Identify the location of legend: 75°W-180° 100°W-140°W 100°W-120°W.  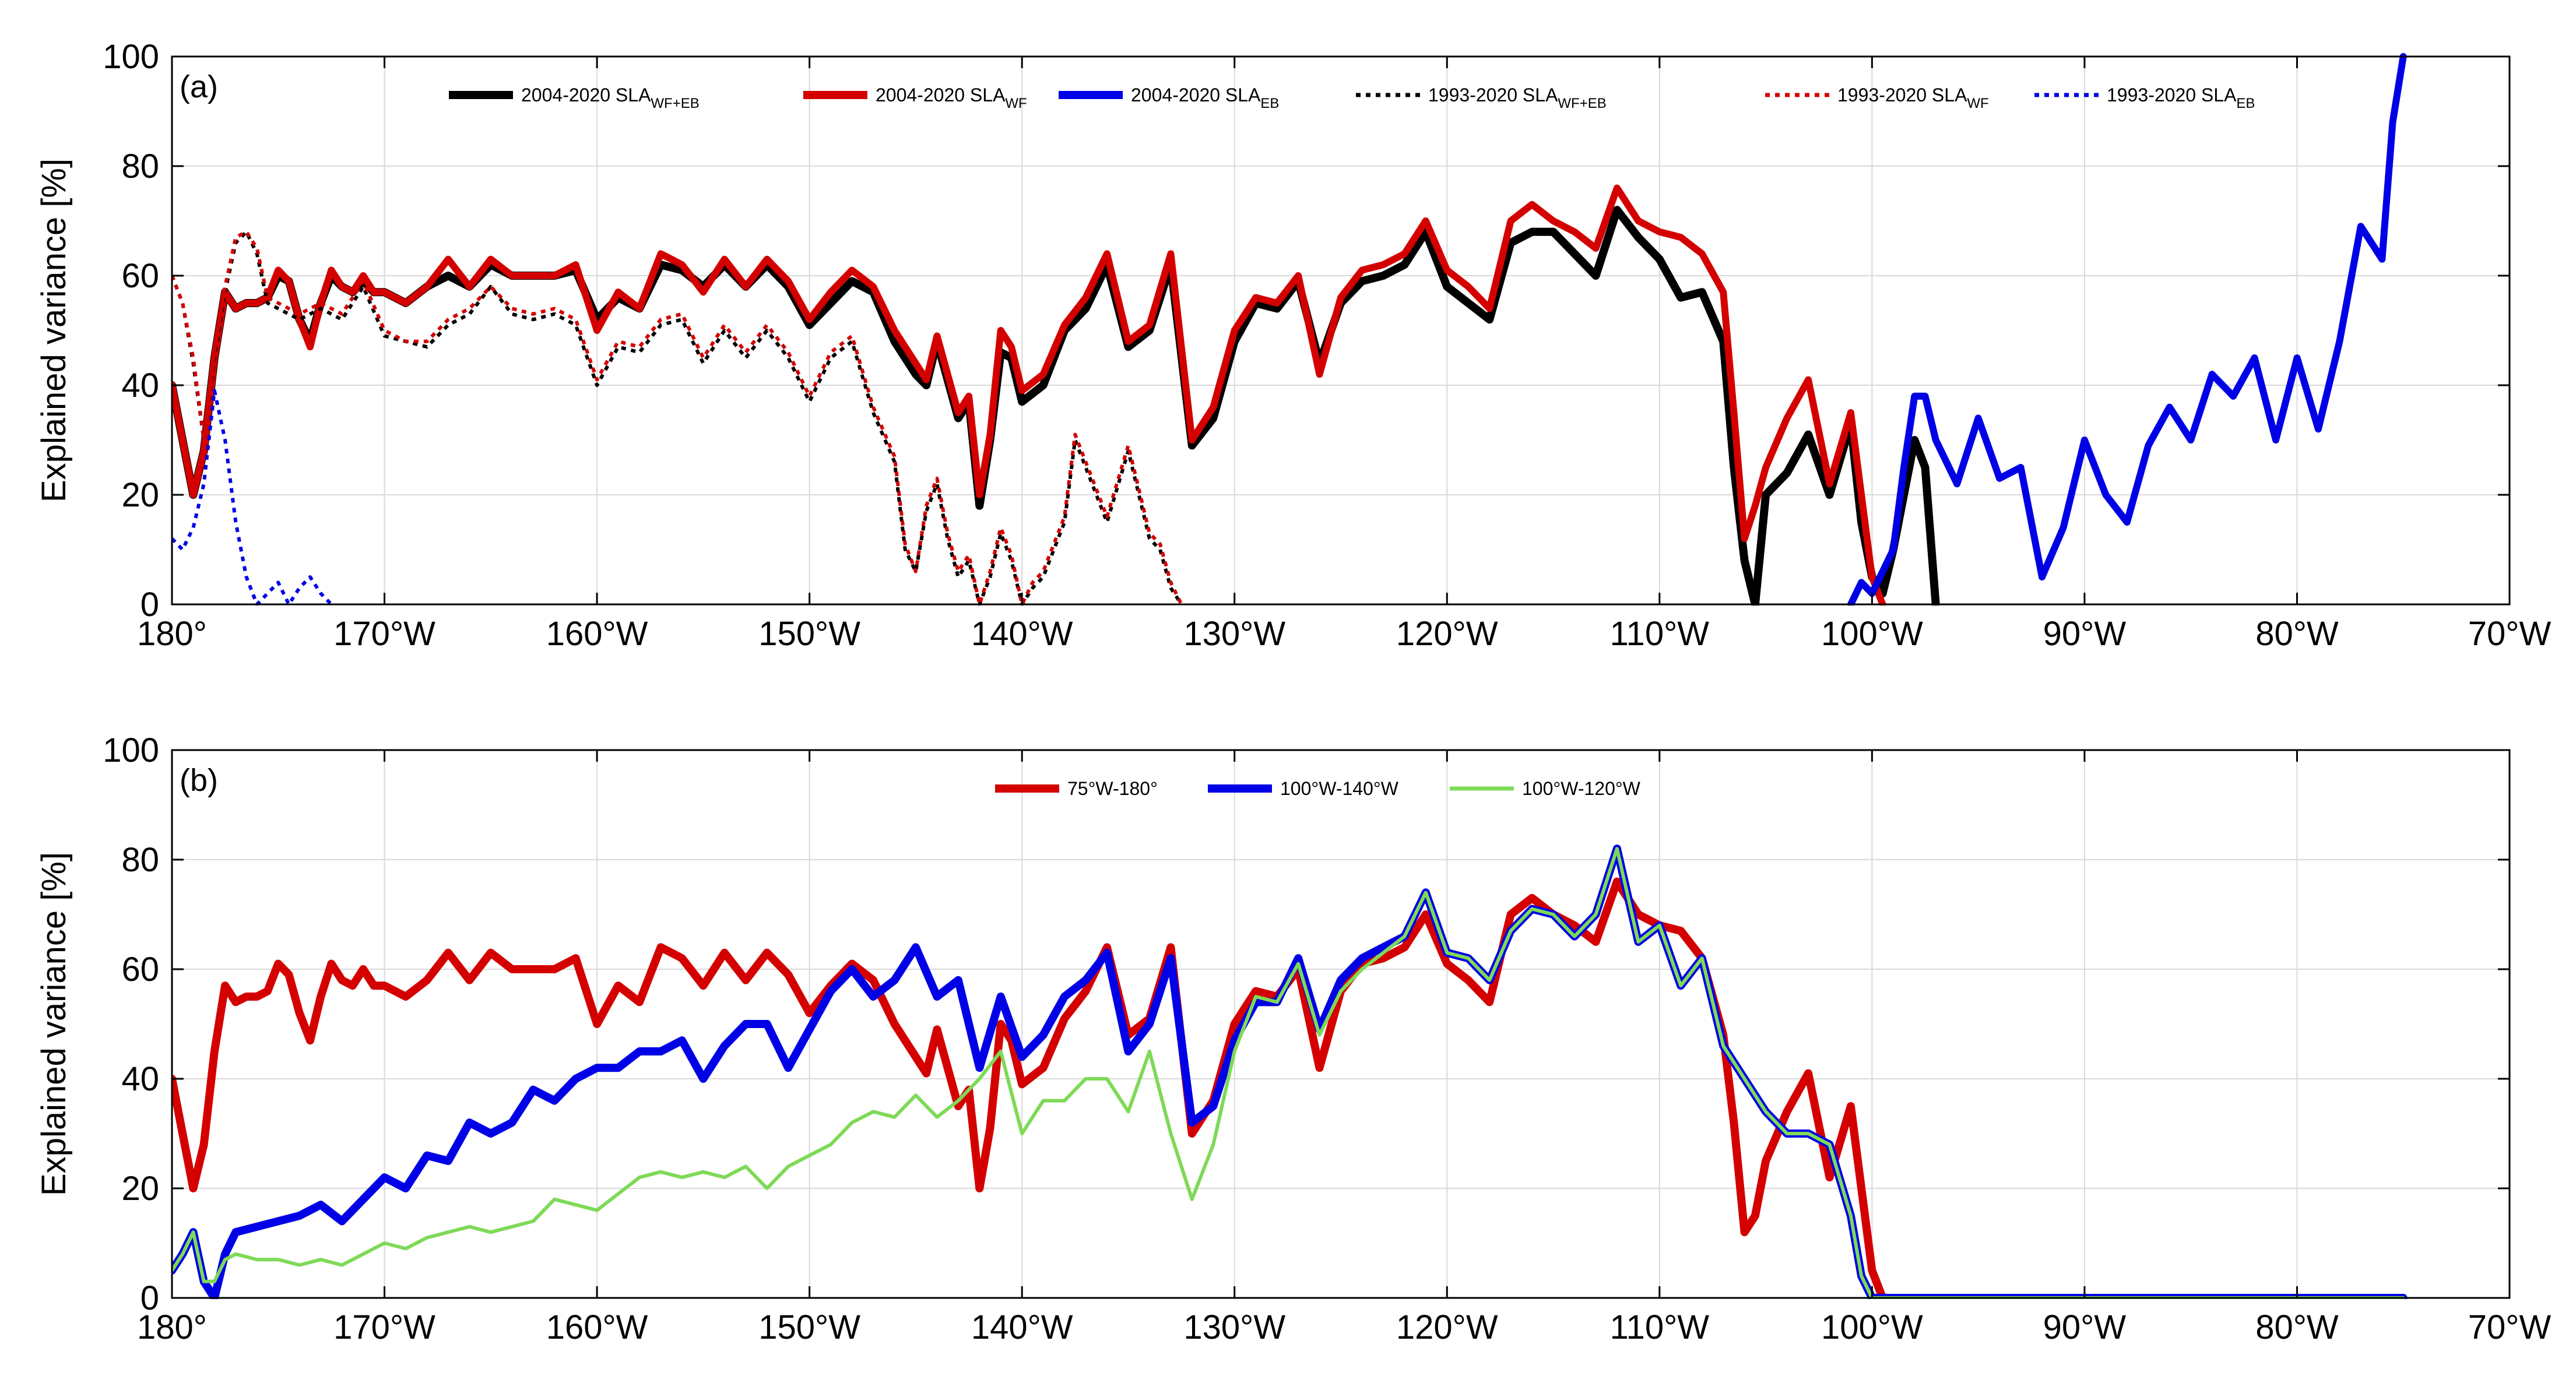
(1318, 788).